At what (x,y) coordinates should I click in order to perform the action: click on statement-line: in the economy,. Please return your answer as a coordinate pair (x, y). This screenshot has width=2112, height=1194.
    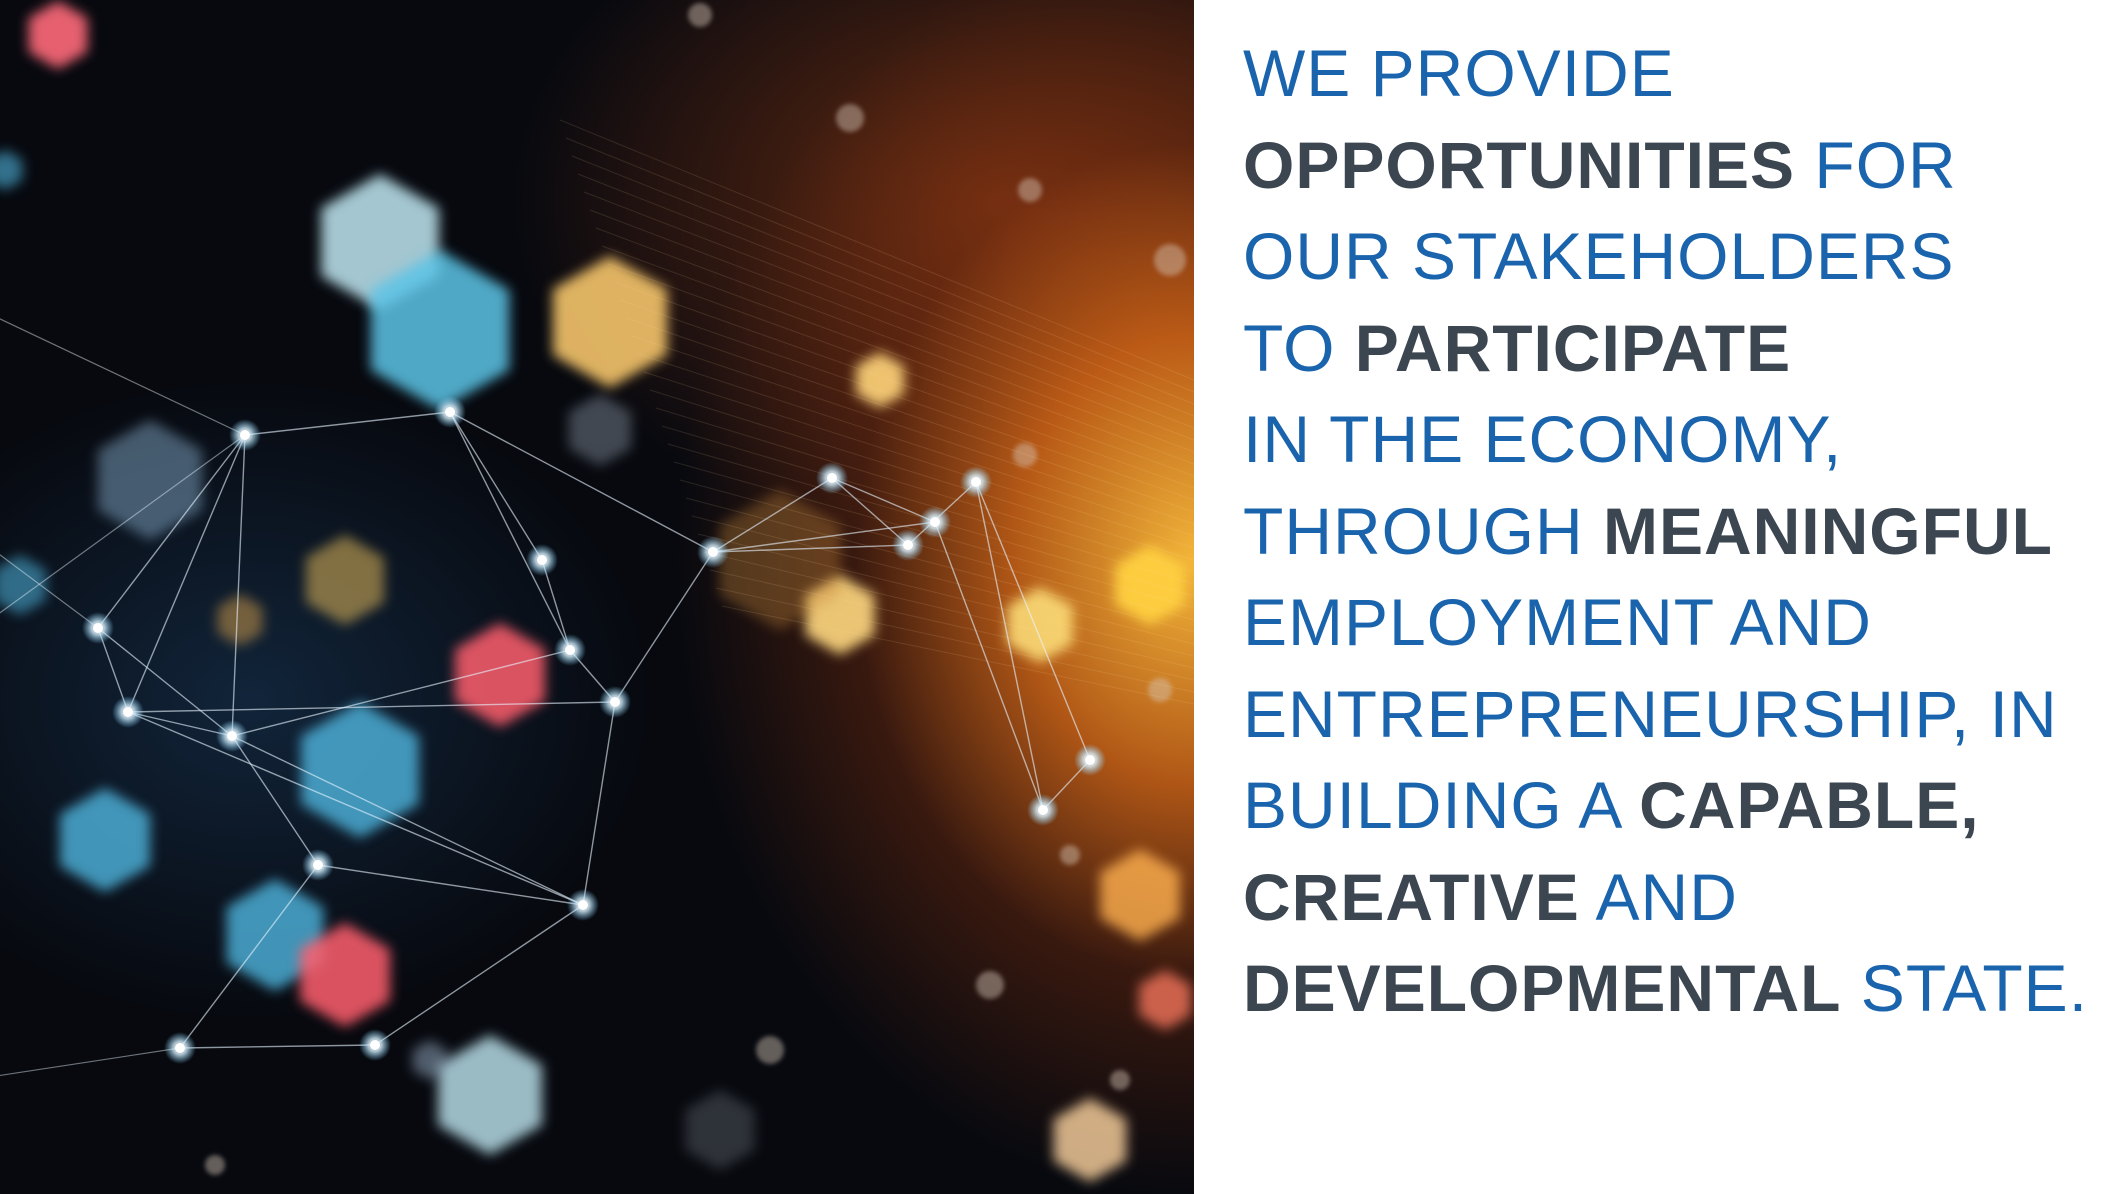
    Looking at the image, I should click on (1673, 440).